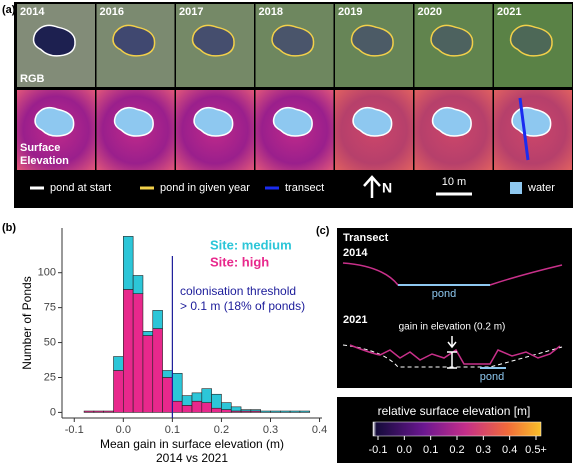 The height and width of the screenshot is (466, 575). Describe the element at coordinates (242, 306) in the screenshot. I see `annotation: > 0.1 m (18% of ponds)` at that location.